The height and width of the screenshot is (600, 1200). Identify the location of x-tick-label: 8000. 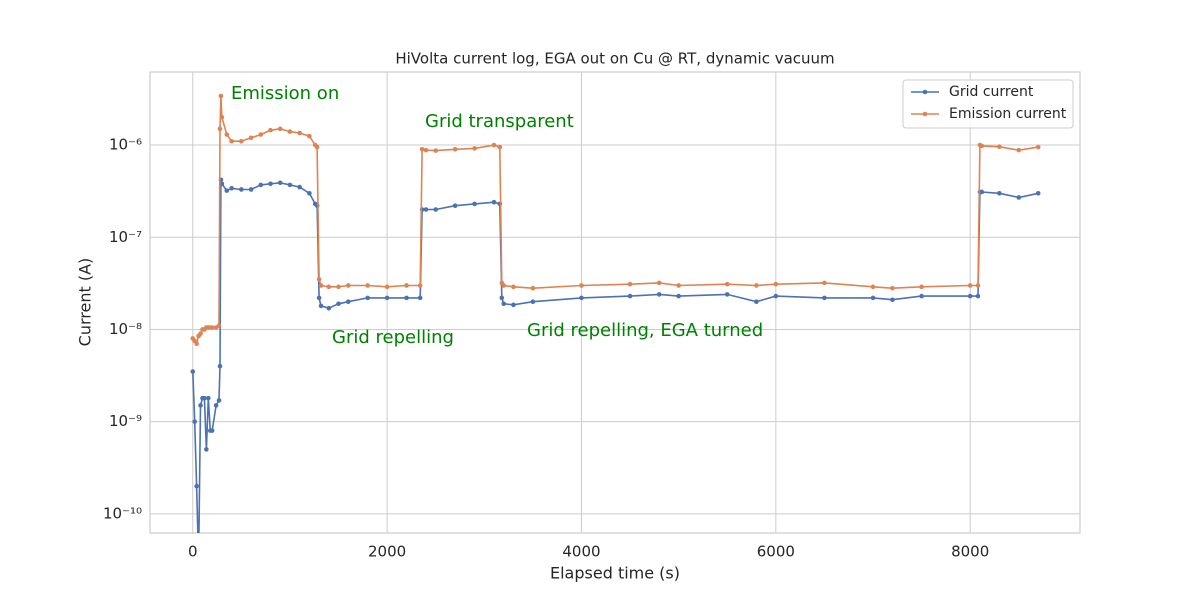
(970, 552).